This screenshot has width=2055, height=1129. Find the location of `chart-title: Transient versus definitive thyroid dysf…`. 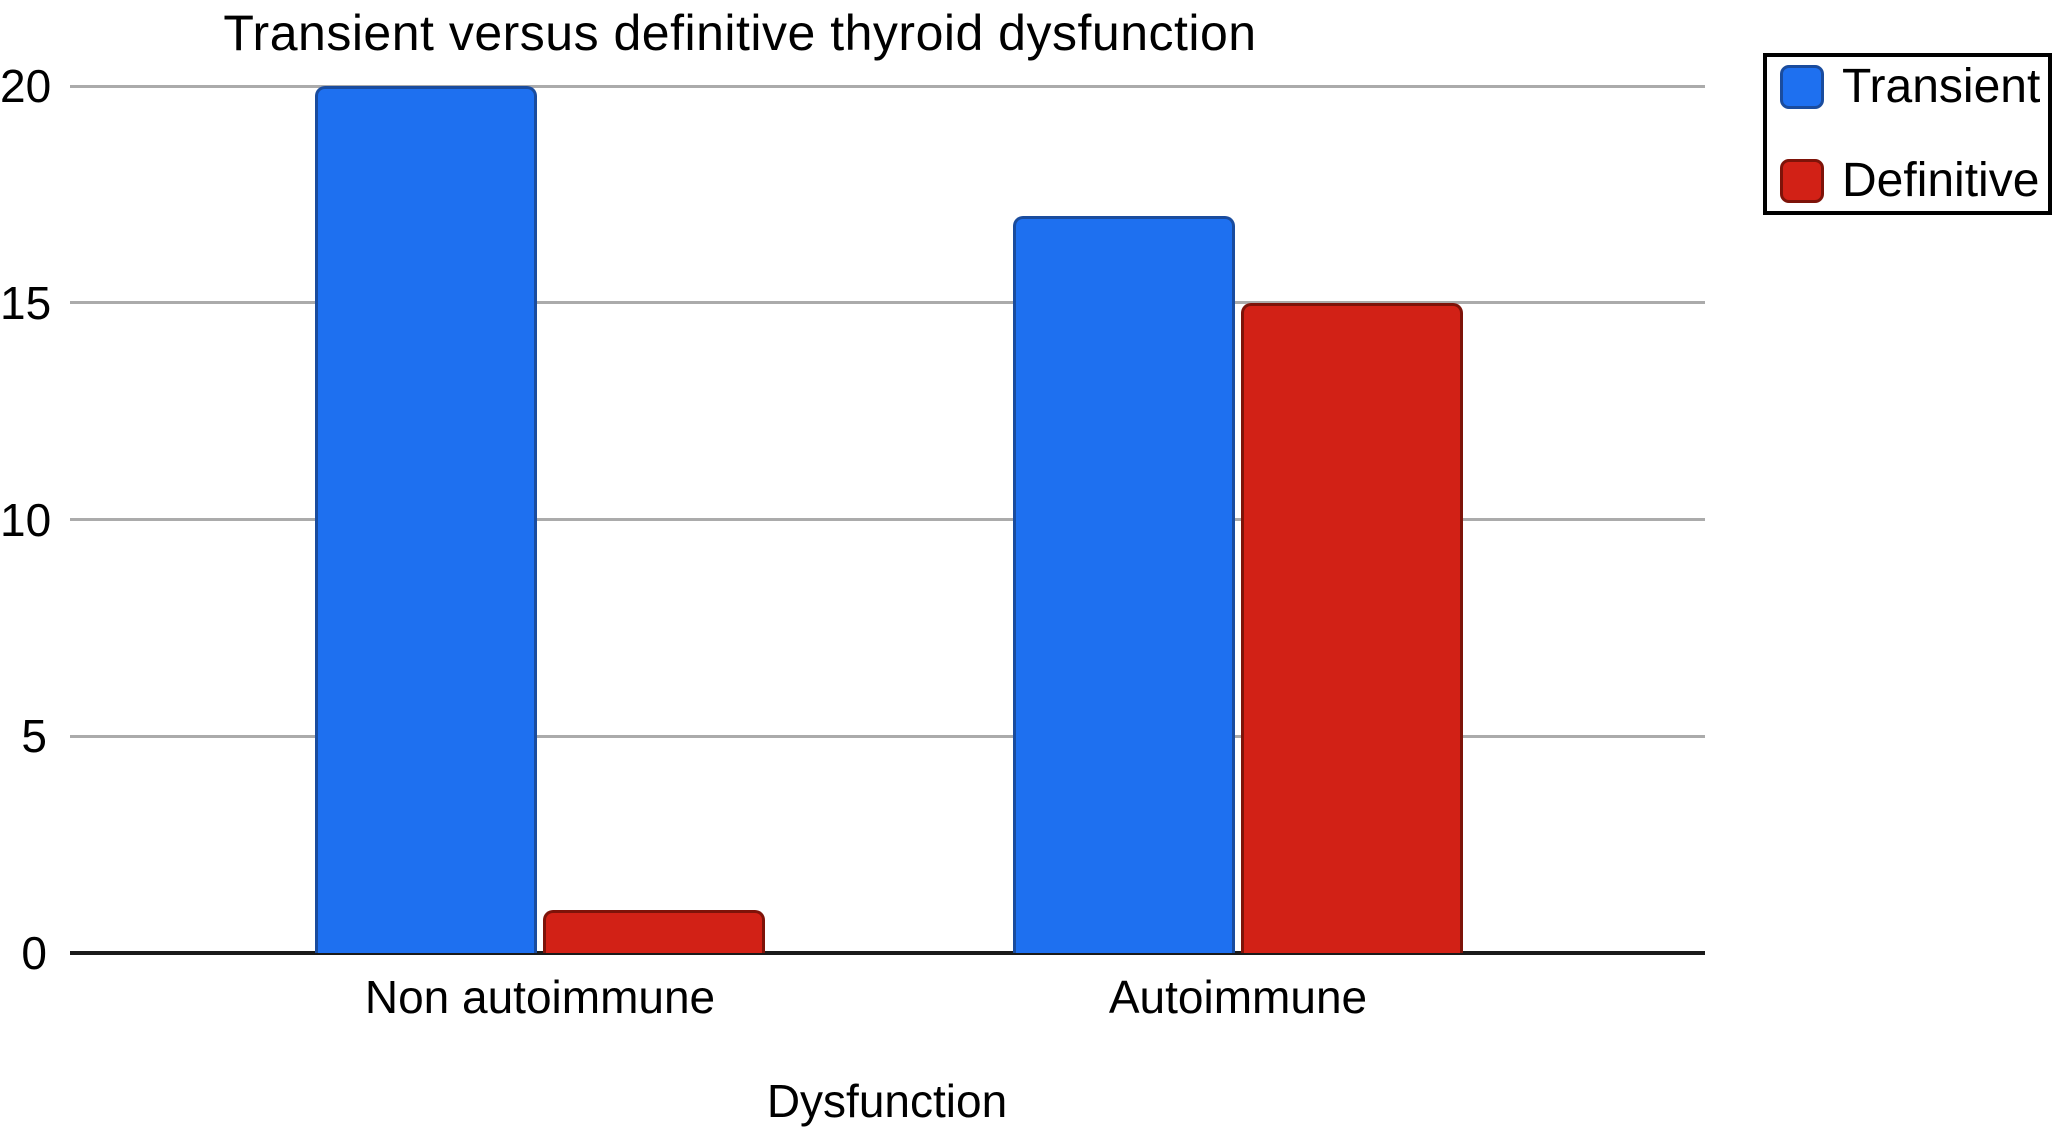

chart-title: Transient versus definitive thyroid dysf… is located at coordinates (740, 33).